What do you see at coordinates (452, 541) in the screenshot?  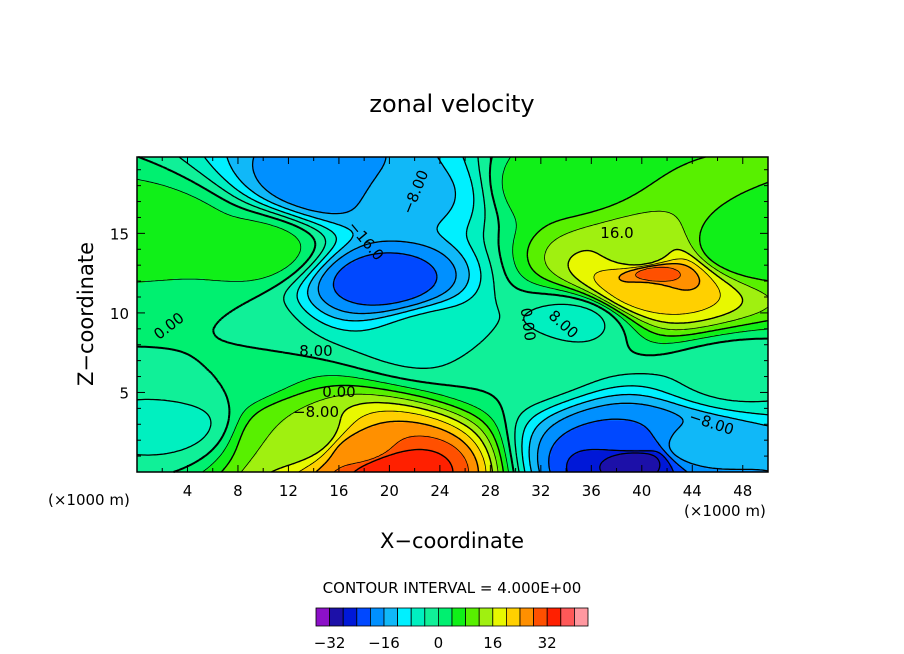 I see `x-axis-label: X−coordinate` at bounding box center [452, 541].